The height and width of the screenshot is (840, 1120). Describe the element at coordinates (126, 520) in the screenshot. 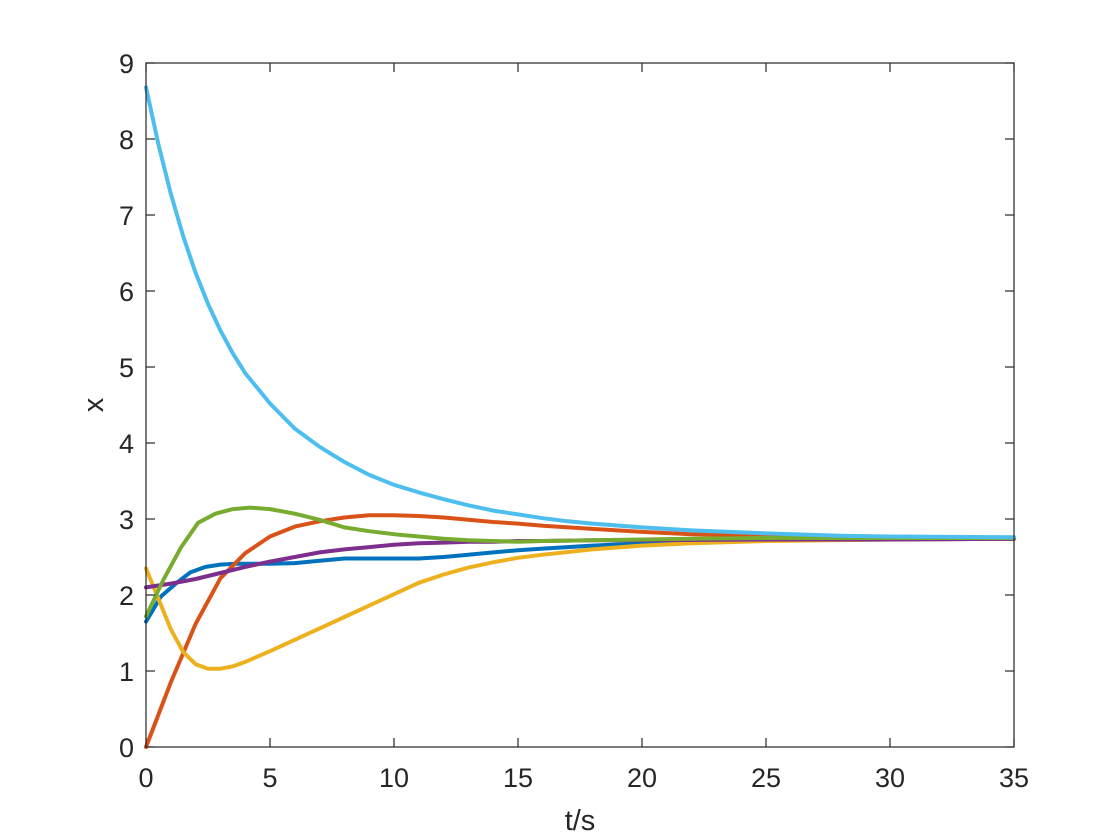

I see `y-tick-label: 3` at that location.